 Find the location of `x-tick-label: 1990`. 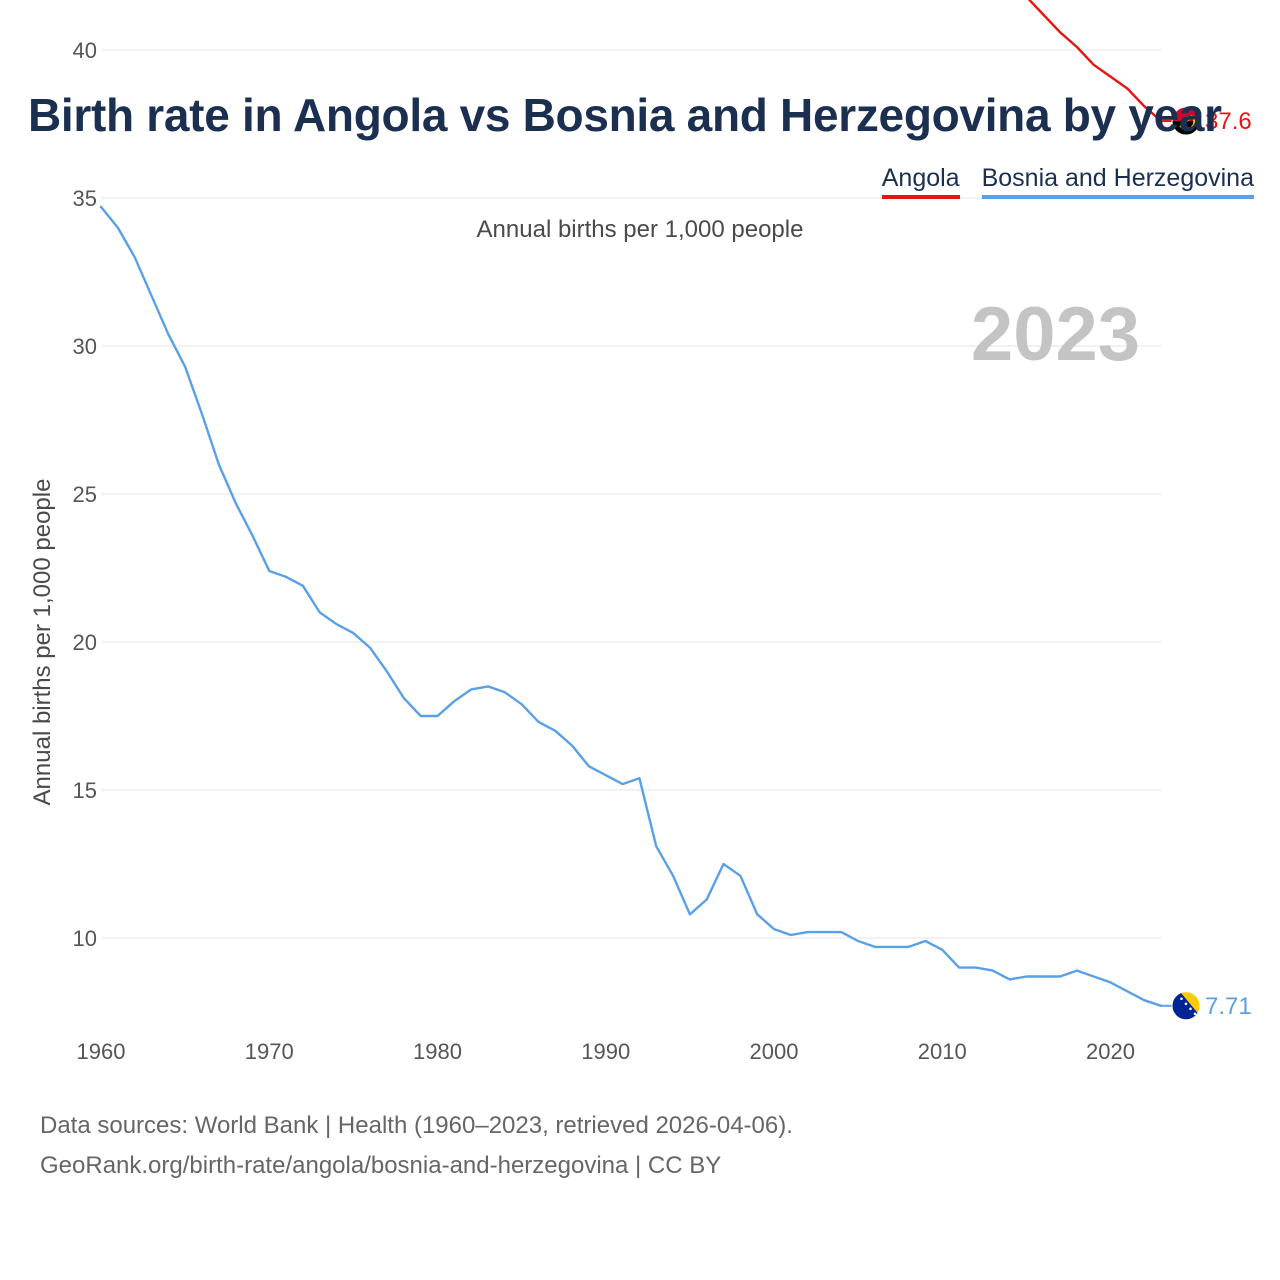

x-tick-label: 1990 is located at coordinates (605, 1051).